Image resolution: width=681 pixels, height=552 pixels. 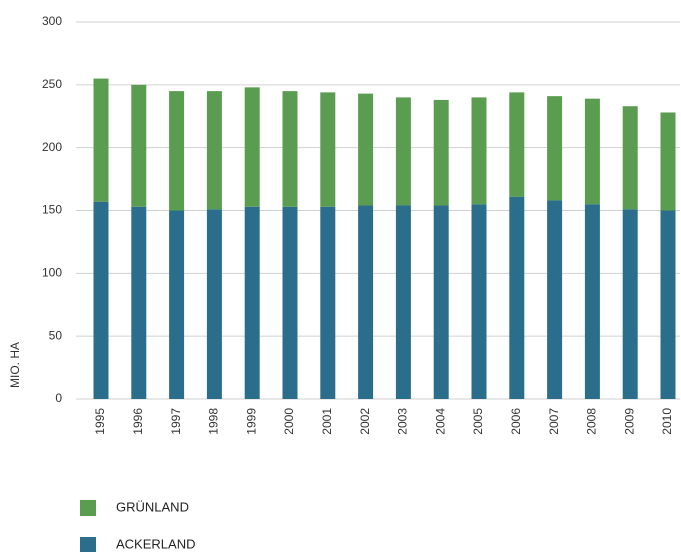 What do you see at coordinates (629, 421) in the screenshot?
I see `x-tick-label: 2009` at bounding box center [629, 421].